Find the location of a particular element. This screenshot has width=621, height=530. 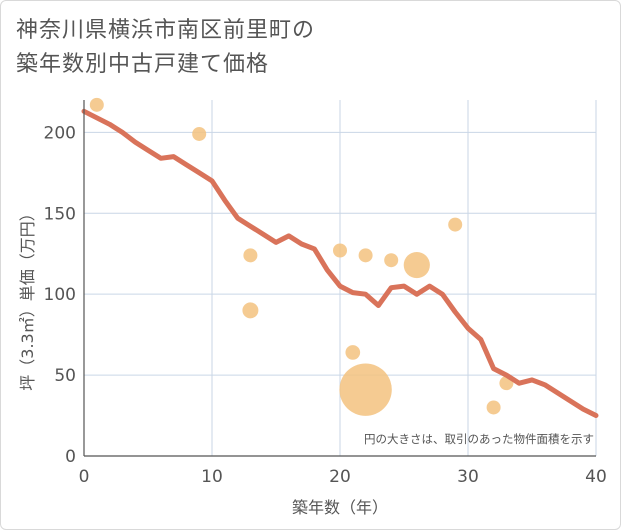

chart-title: 神奈川県横浜市南区前里町の 築年数別中古戸建て価格 is located at coordinates (165, 48).